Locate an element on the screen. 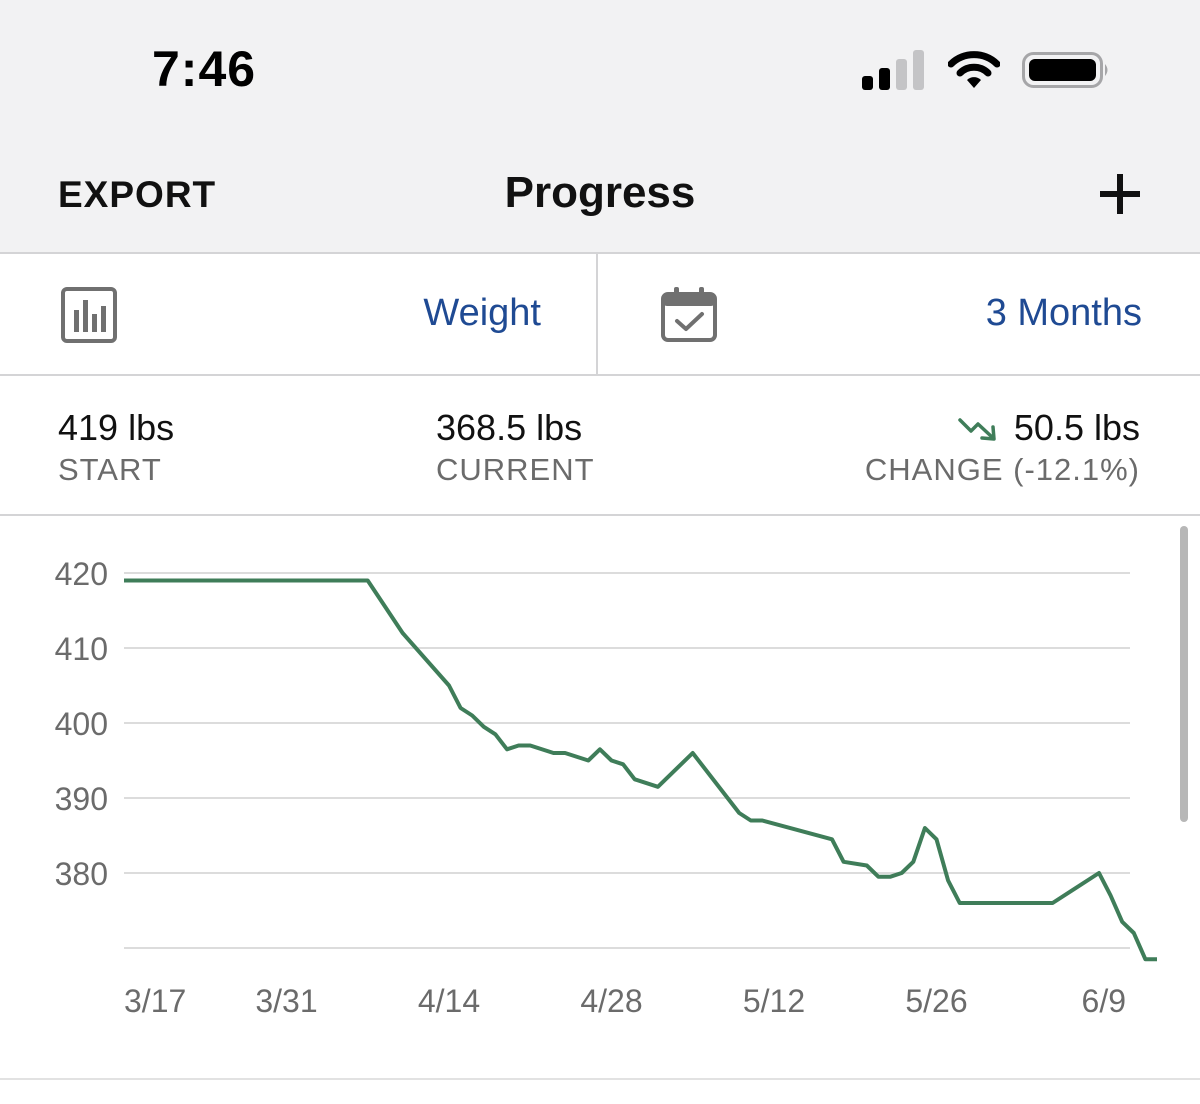  change-label: CHANGE (-12.1%) is located at coordinates (1002, 469).